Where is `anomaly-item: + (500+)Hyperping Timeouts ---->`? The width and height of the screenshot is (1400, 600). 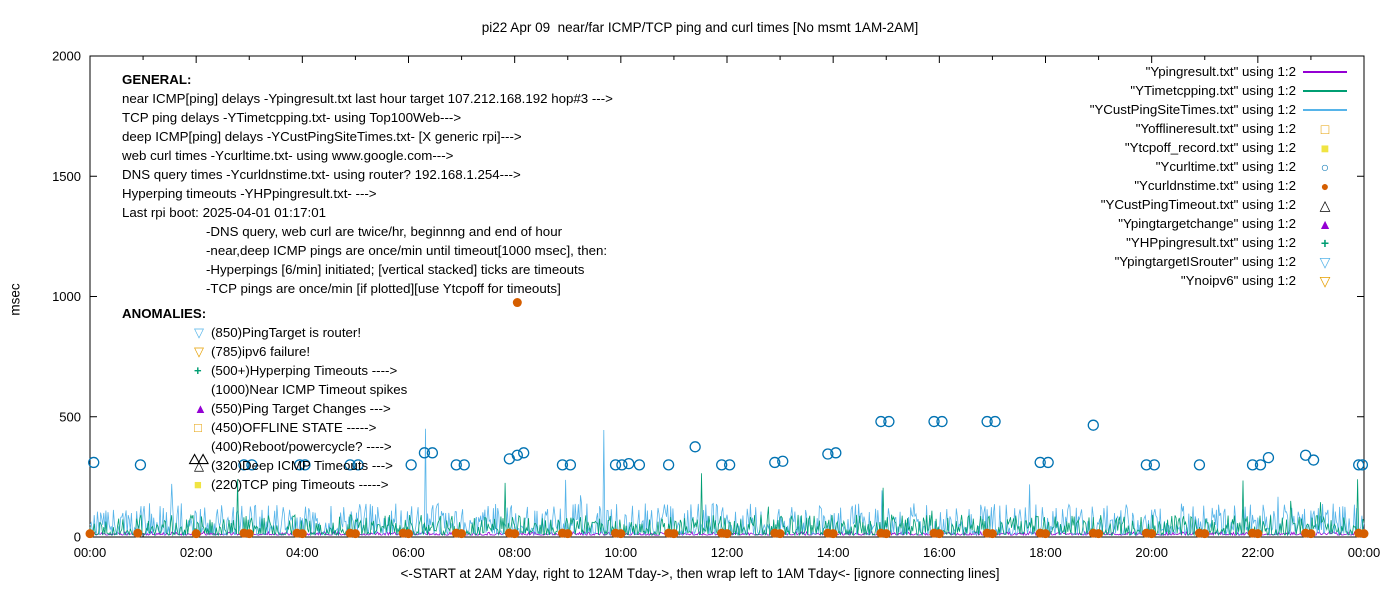
anomaly-item: + (500+)Hyperping Timeouts ----> is located at coordinates (300, 370).